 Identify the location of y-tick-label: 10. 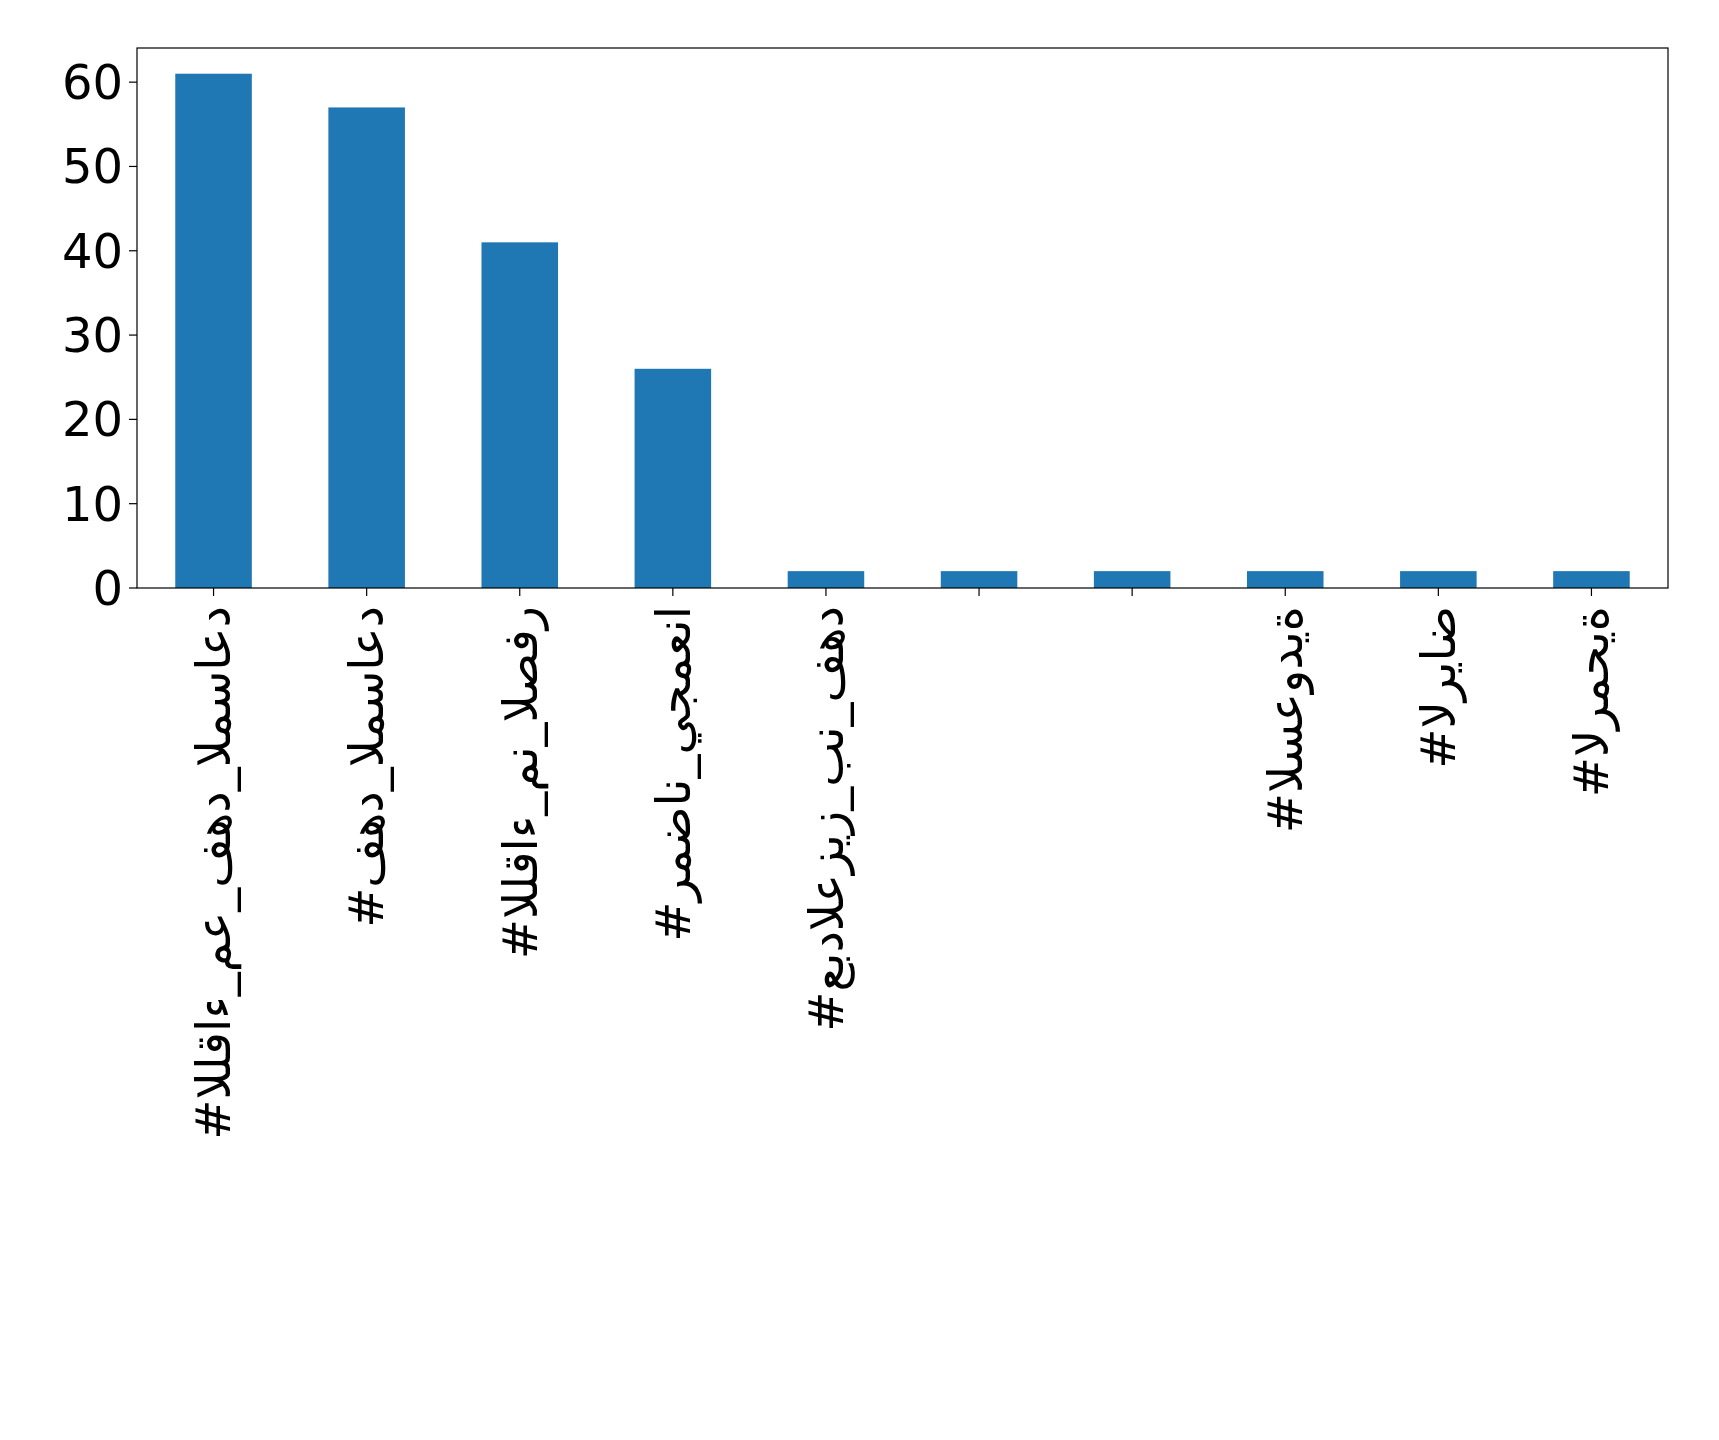
(92, 503).